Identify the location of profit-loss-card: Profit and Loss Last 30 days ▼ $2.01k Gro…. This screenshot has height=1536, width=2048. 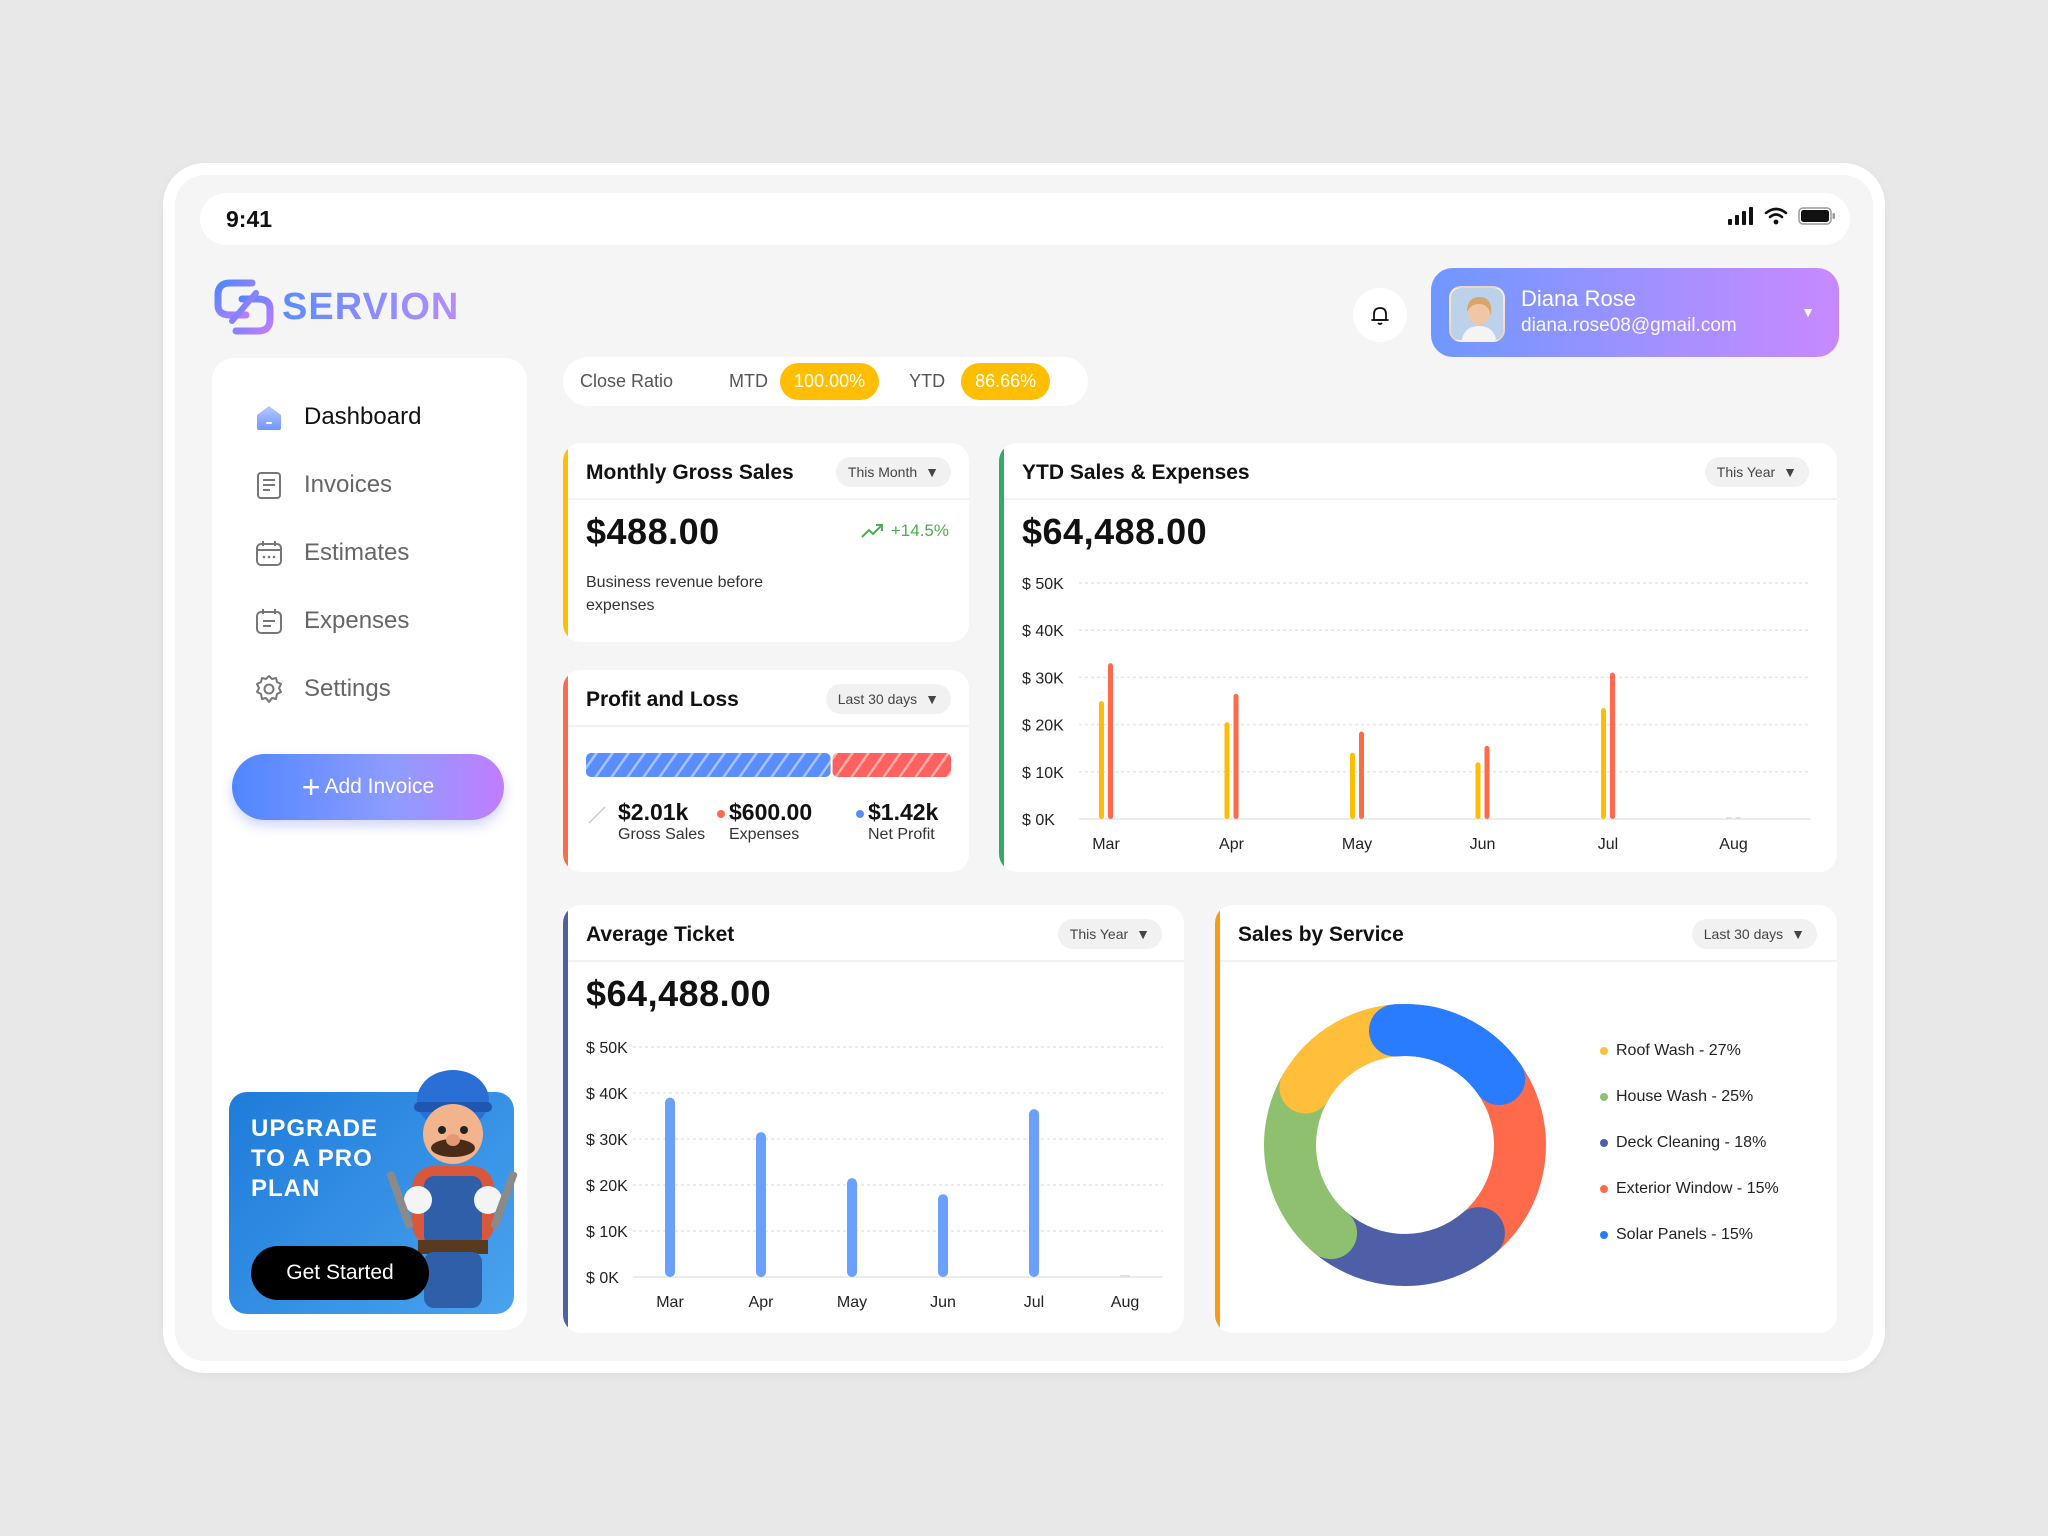
(766, 771).